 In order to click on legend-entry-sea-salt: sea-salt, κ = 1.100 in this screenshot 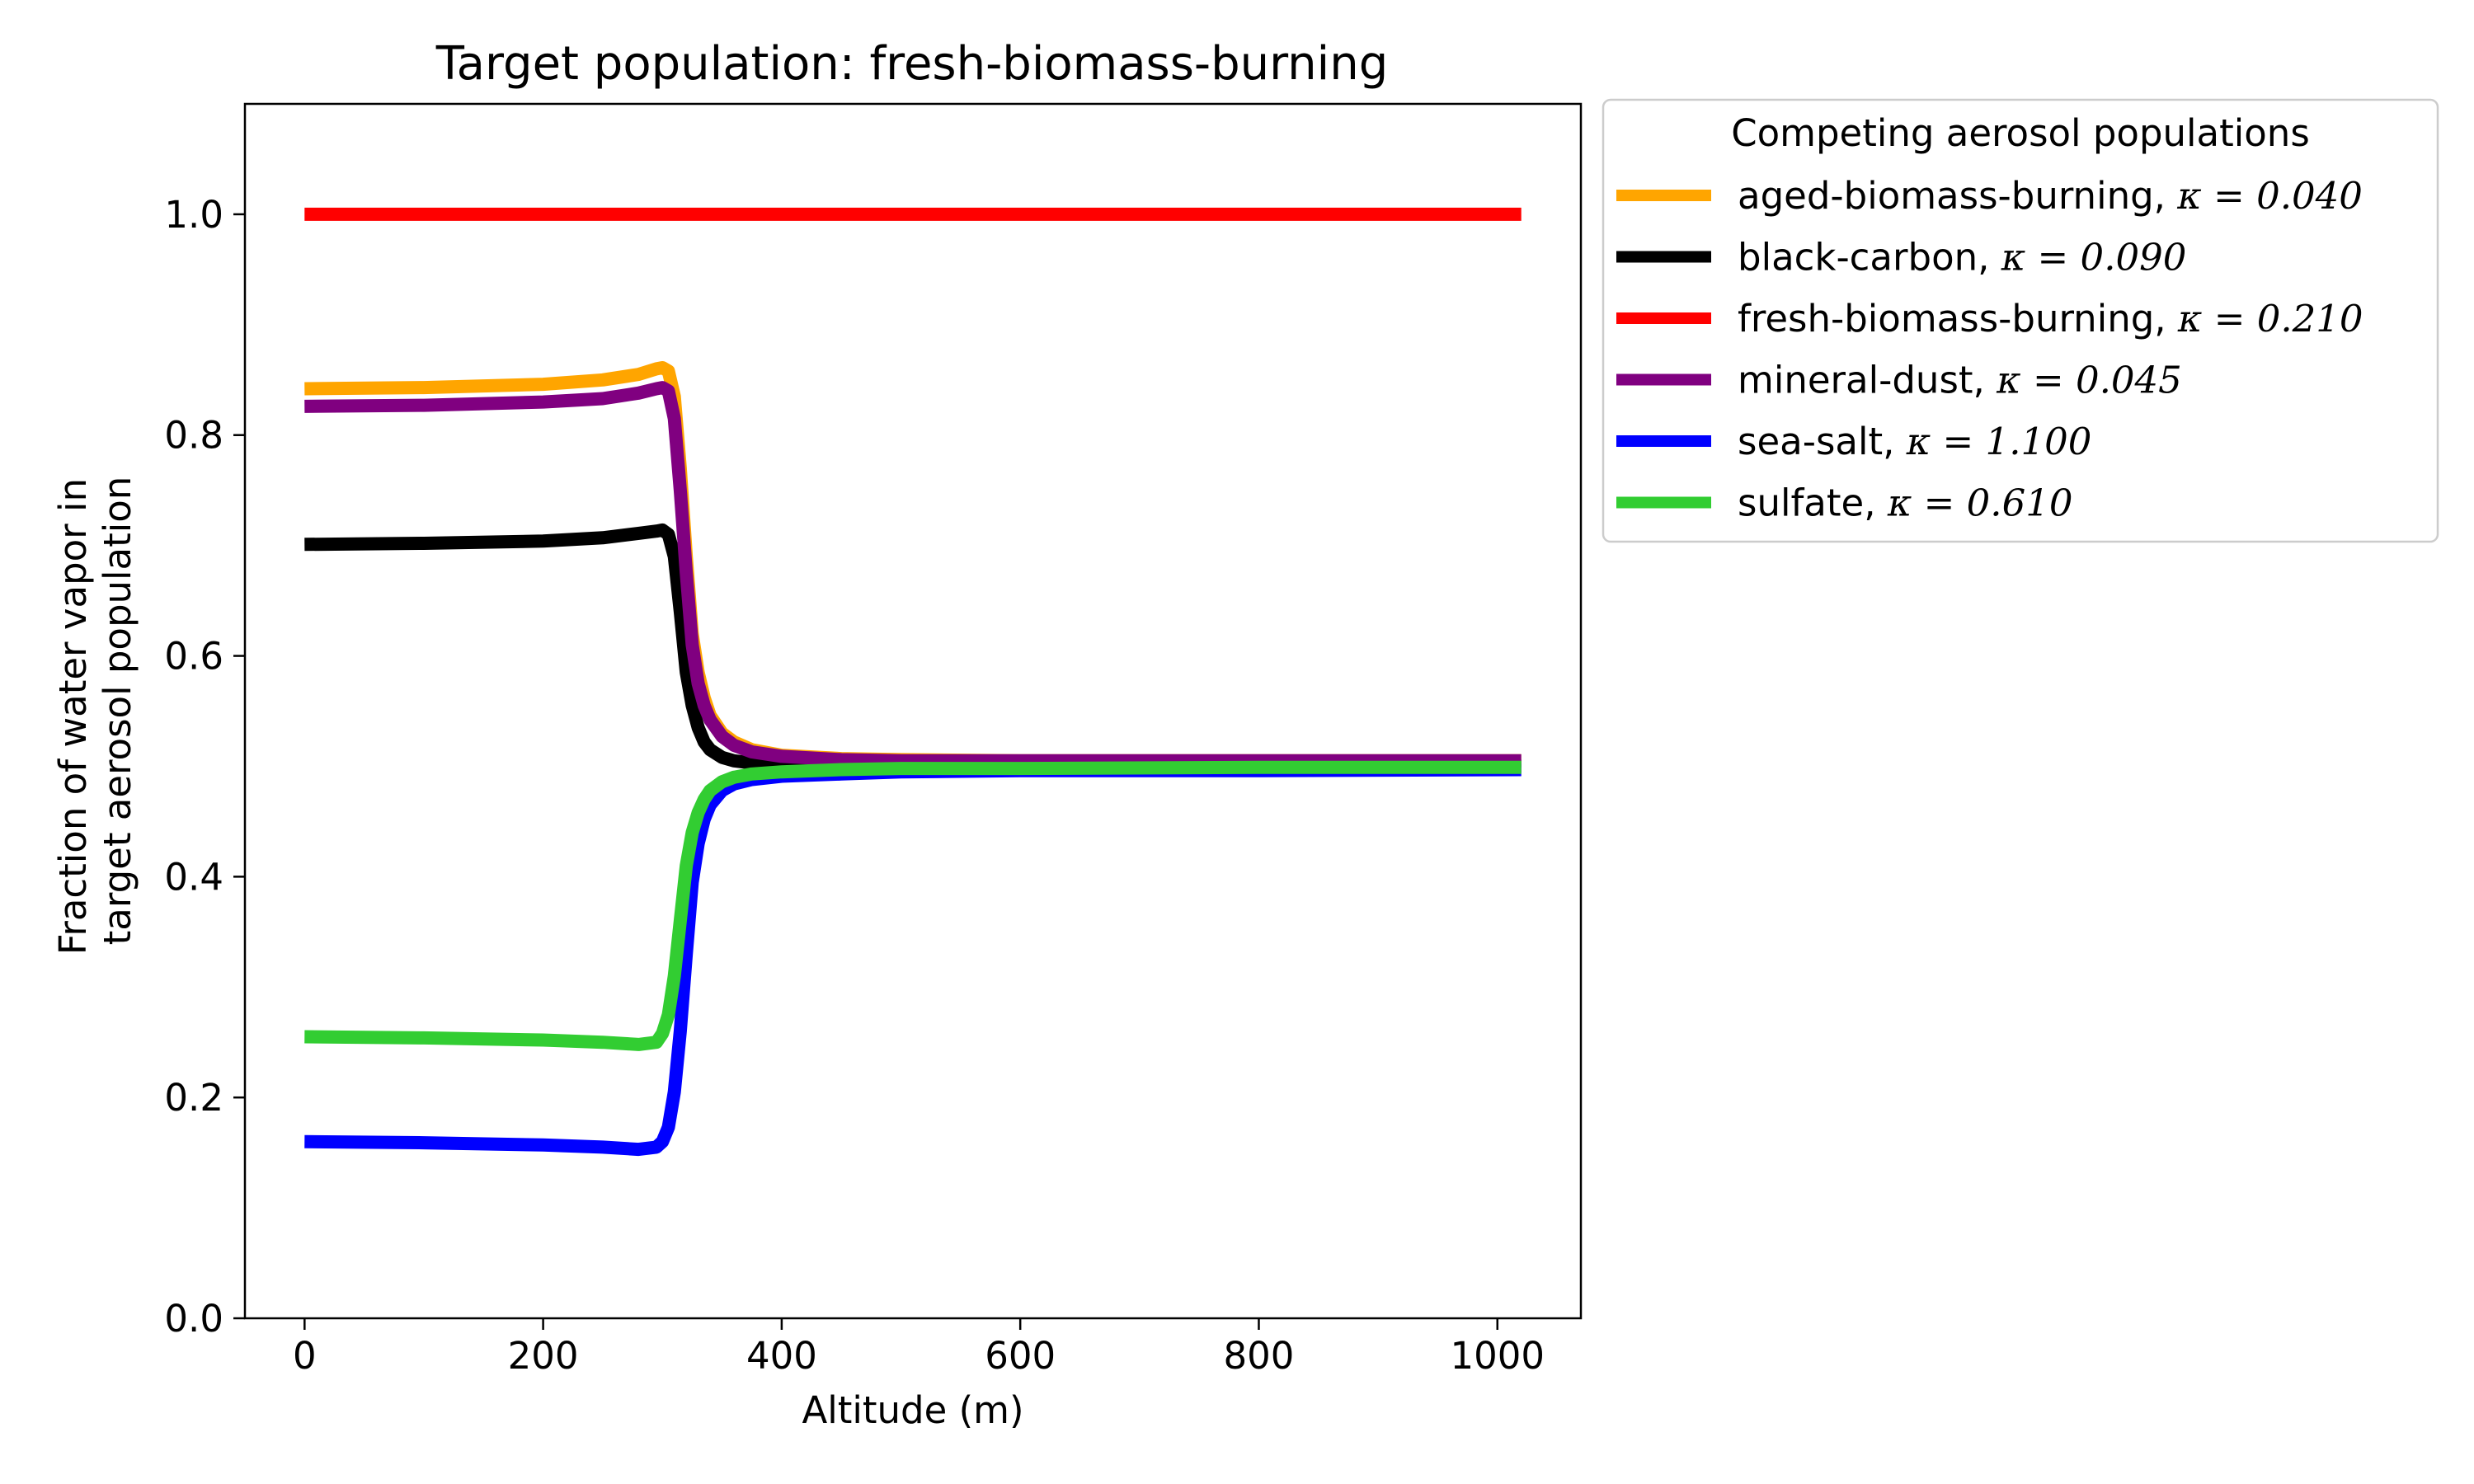, I will do `click(1853, 441)`.